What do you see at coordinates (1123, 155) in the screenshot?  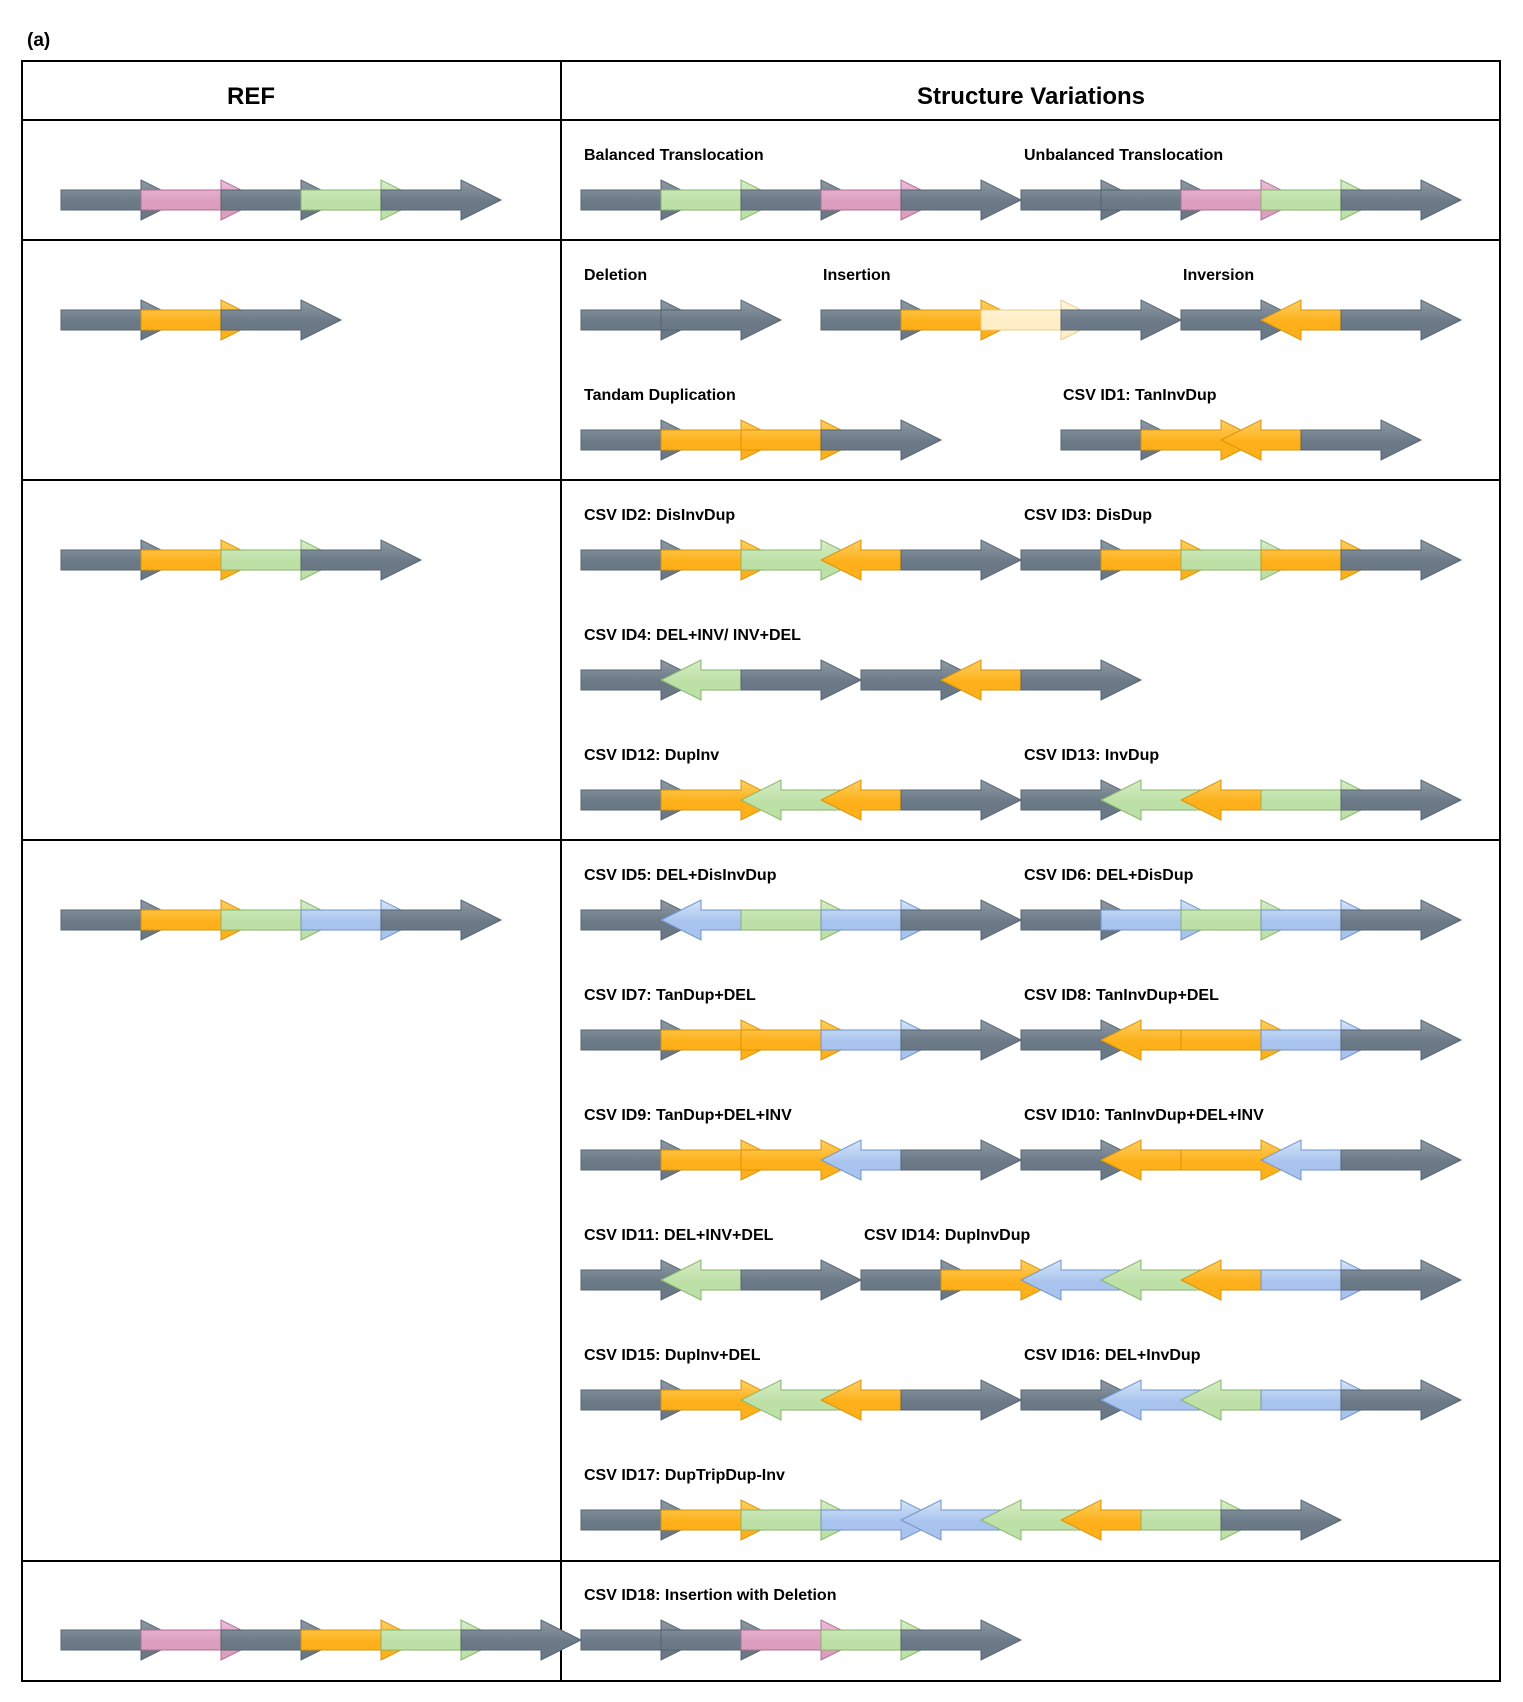 I see `variant-label: Unbalanced Translocation` at bounding box center [1123, 155].